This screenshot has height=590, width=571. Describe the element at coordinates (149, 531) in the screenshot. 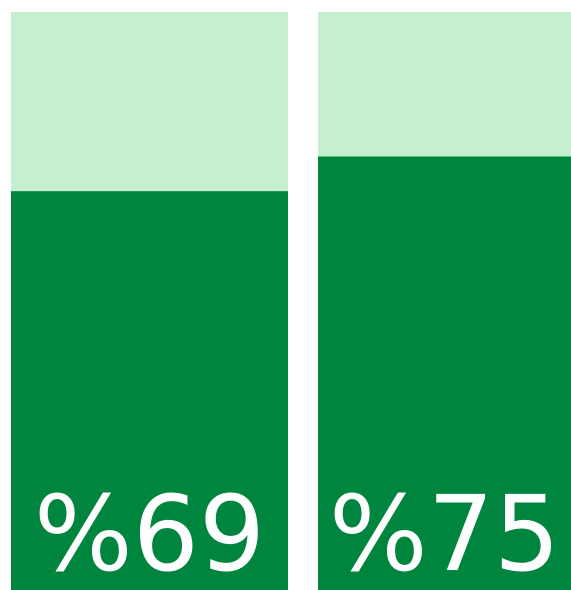

I see `value-label: %69` at that location.